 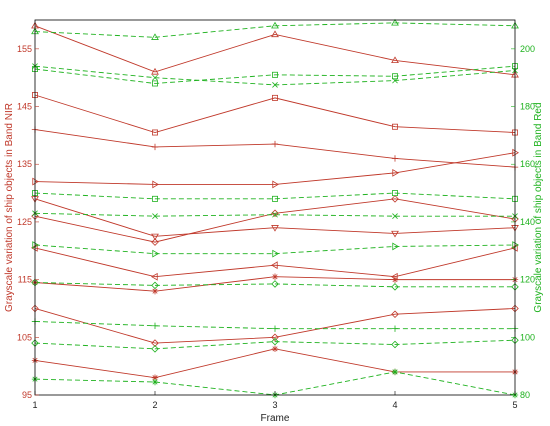 What do you see at coordinates (394, 405) in the screenshot?
I see `x-tick-label: 4` at bounding box center [394, 405].